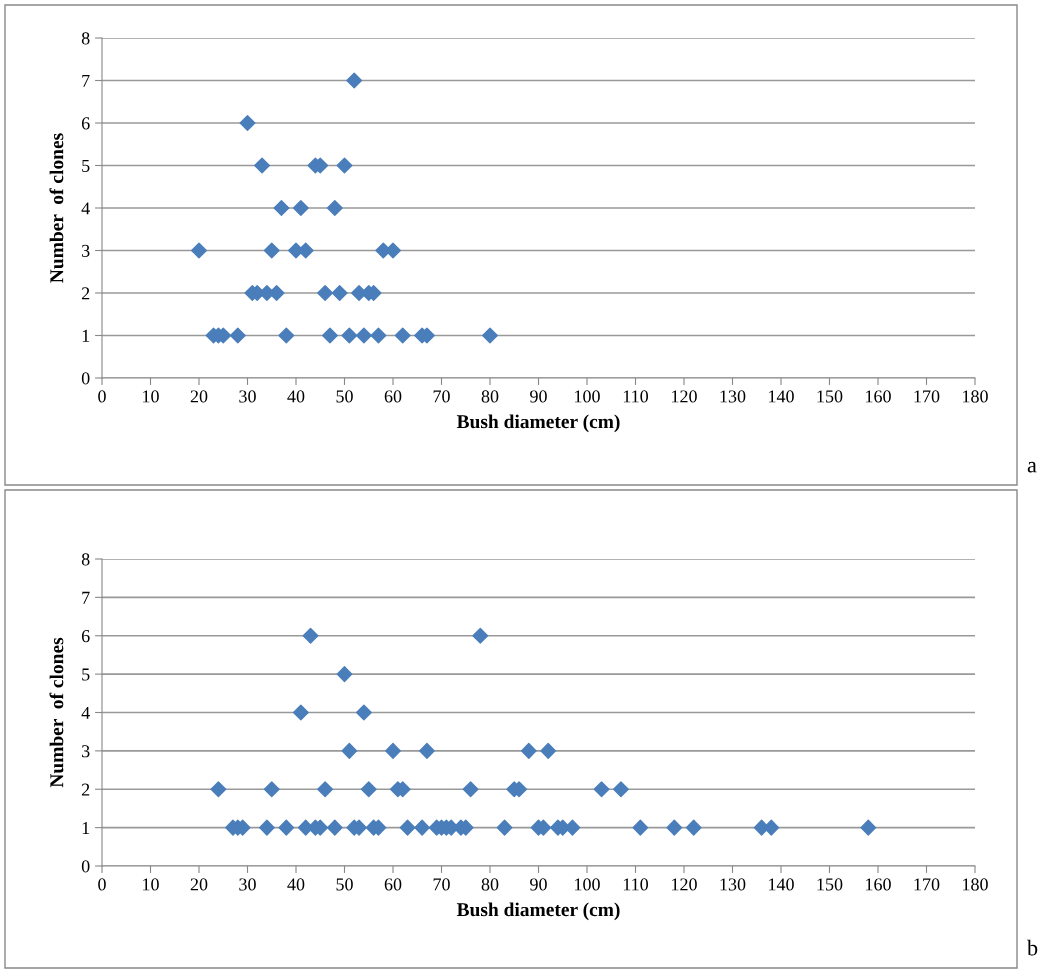 This screenshot has height=973, width=1047. I want to click on text: b, so click(1032, 947).